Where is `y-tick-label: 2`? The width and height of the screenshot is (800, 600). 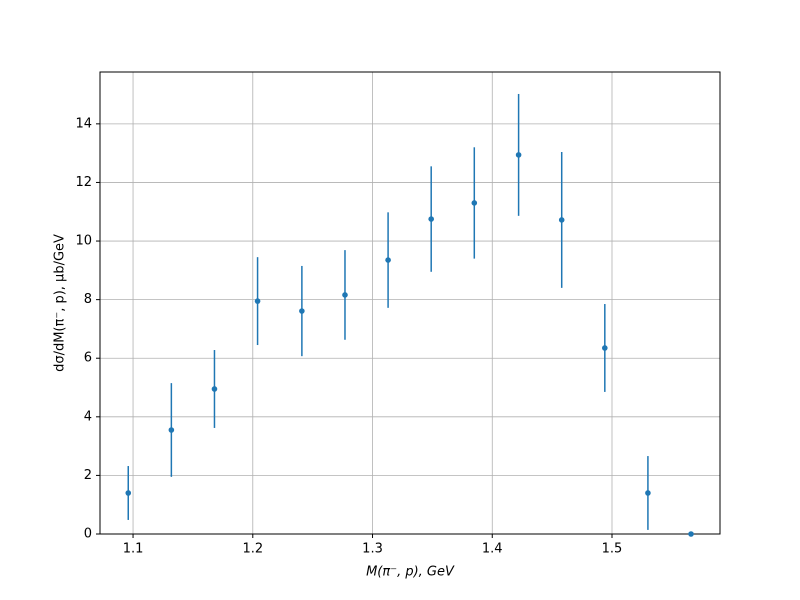
y-tick-label: 2 is located at coordinates (88, 475).